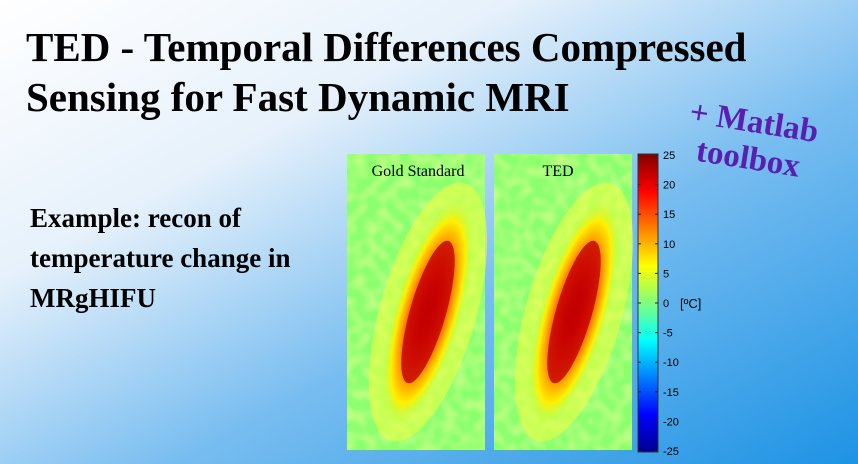 This screenshot has width=858, height=464. What do you see at coordinates (666, 304) in the screenshot?
I see `colorbar-tick-label: 0` at bounding box center [666, 304].